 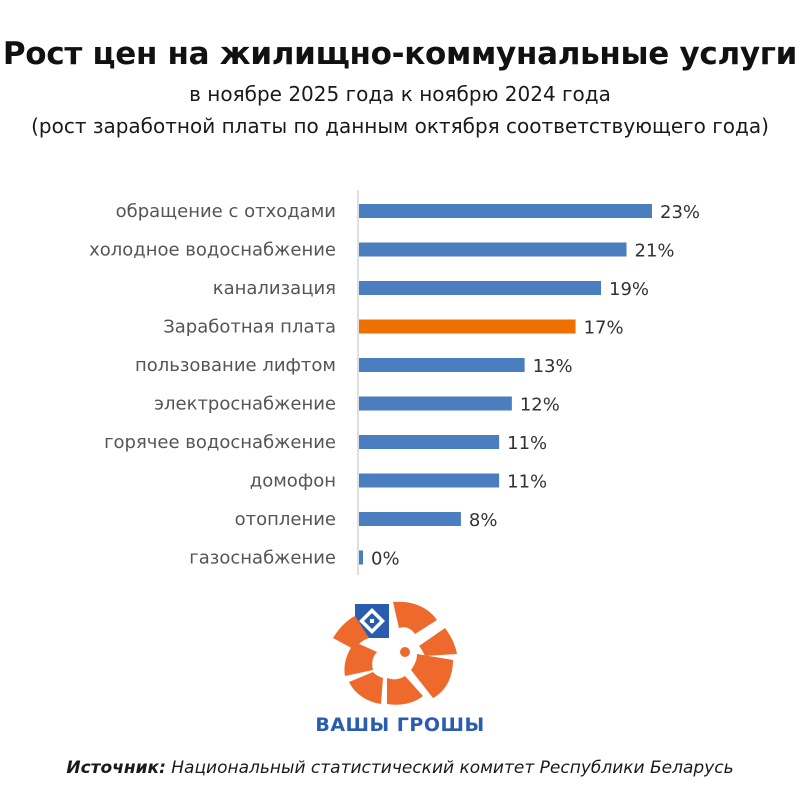 What do you see at coordinates (400, 94) in the screenshot?
I see `chart-subtitle: в ноябре 2025 года к ноябрю 2024 года` at bounding box center [400, 94].